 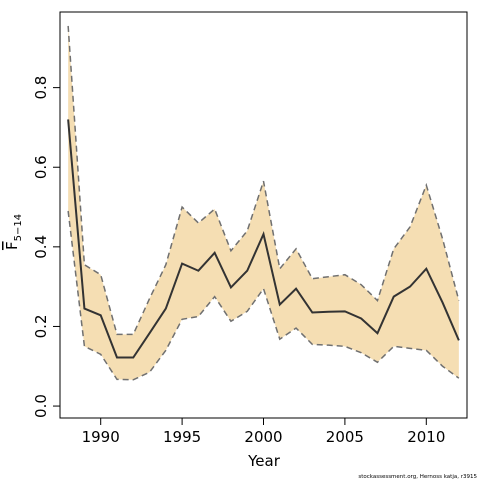 I want to click on x-tick-label: 1995, so click(x=182, y=437).